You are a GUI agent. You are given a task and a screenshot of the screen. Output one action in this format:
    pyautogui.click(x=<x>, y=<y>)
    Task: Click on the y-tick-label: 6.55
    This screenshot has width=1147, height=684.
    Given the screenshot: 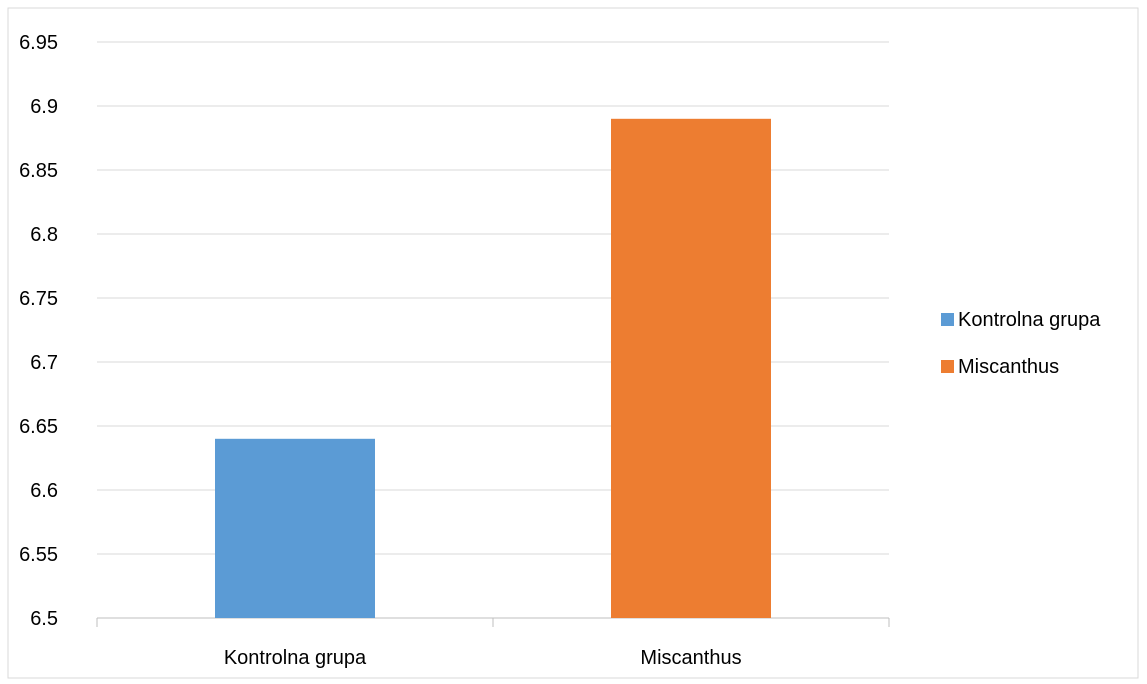 What is the action you would take?
    pyautogui.click(x=38, y=555)
    